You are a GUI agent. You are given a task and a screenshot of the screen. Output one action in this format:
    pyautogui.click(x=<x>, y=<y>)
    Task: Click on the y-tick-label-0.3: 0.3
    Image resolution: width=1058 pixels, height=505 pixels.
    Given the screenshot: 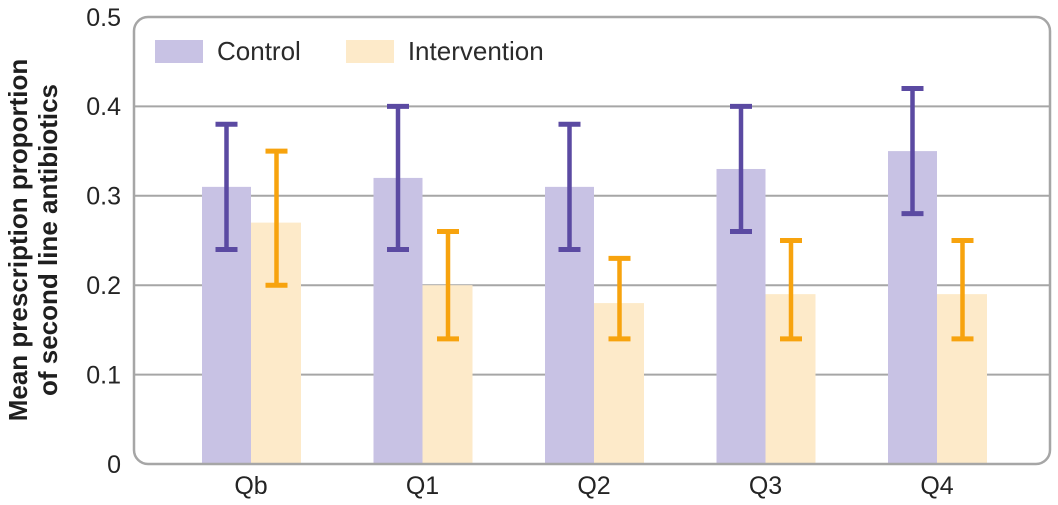 What is the action you would take?
    pyautogui.click(x=103, y=197)
    